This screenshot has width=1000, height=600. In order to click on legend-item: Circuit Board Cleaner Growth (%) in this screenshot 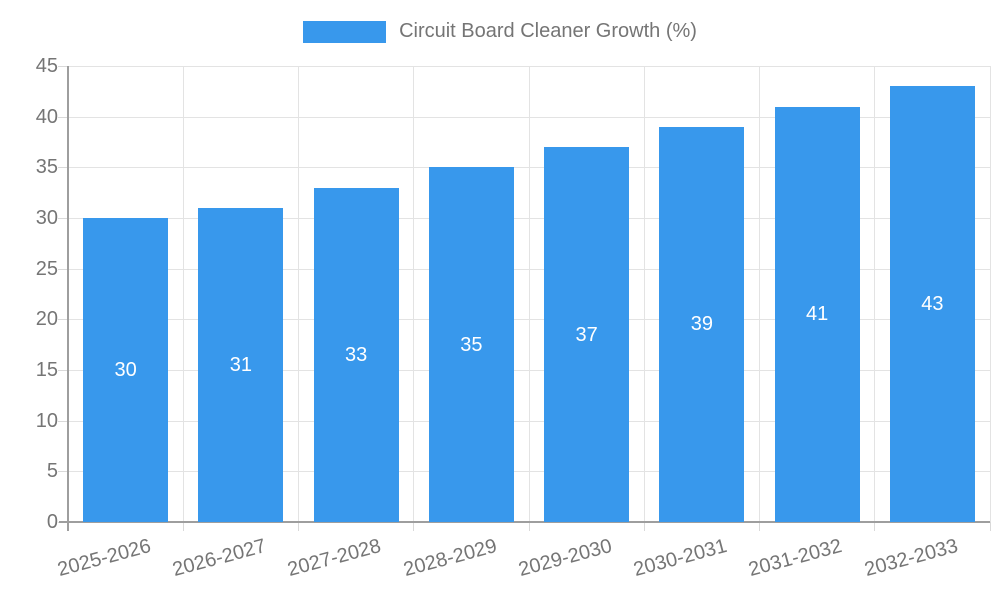, I will do `click(500, 31)`.